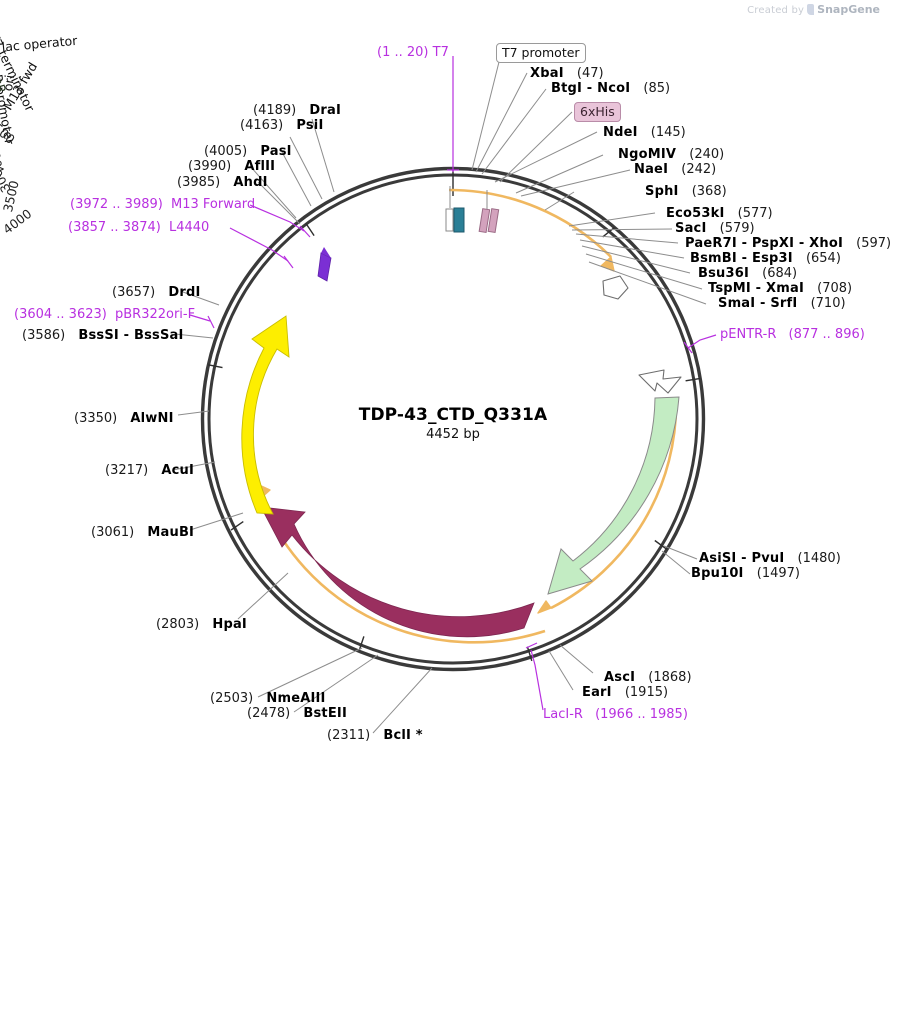  What do you see at coordinates (647, 154) in the screenshot?
I see `enzyme-name: NgoMIV` at bounding box center [647, 154].